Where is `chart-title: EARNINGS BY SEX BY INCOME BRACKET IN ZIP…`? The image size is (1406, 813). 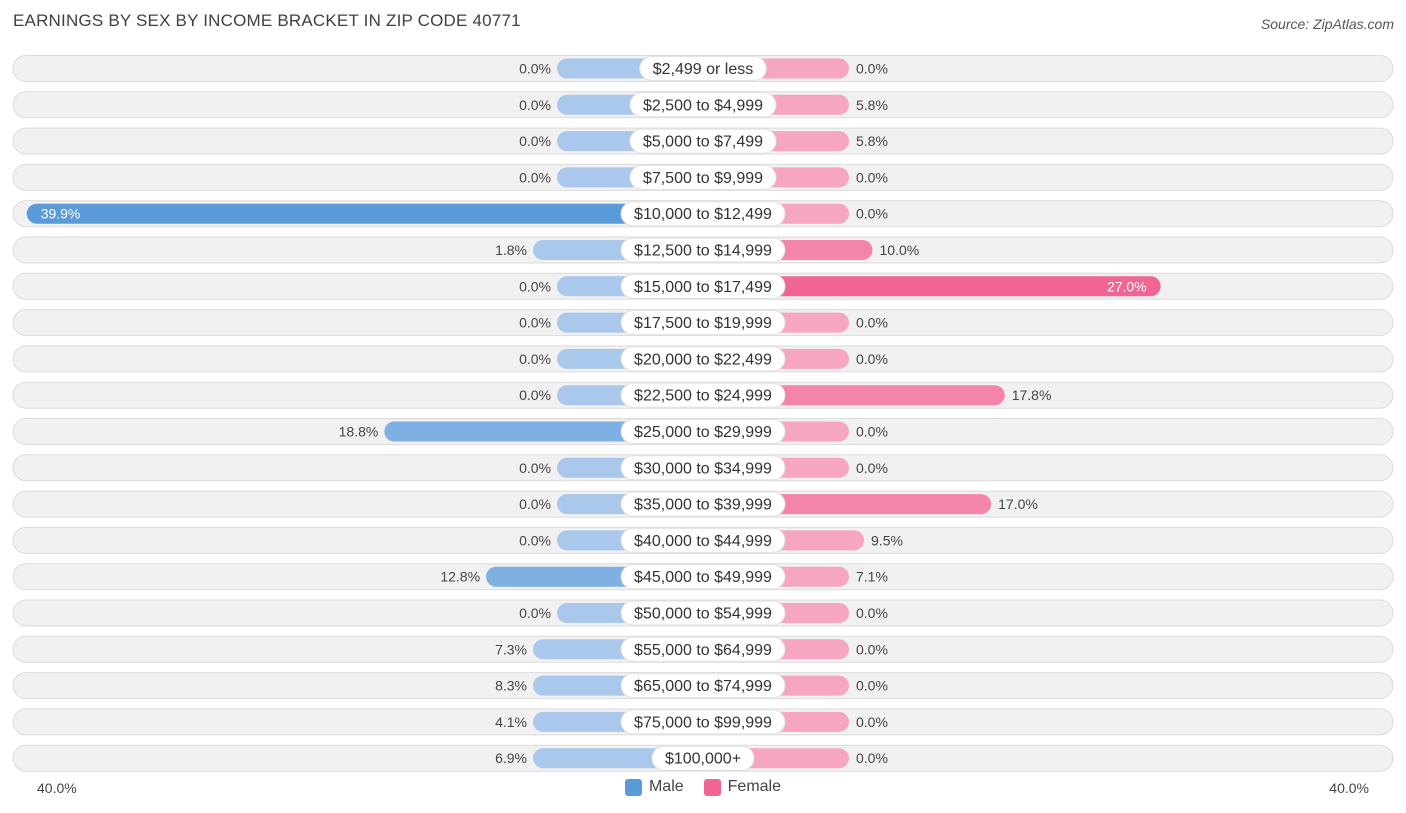
chart-title: EARNINGS BY SEX BY INCOME BRACKET IN ZIP… is located at coordinates (267, 20).